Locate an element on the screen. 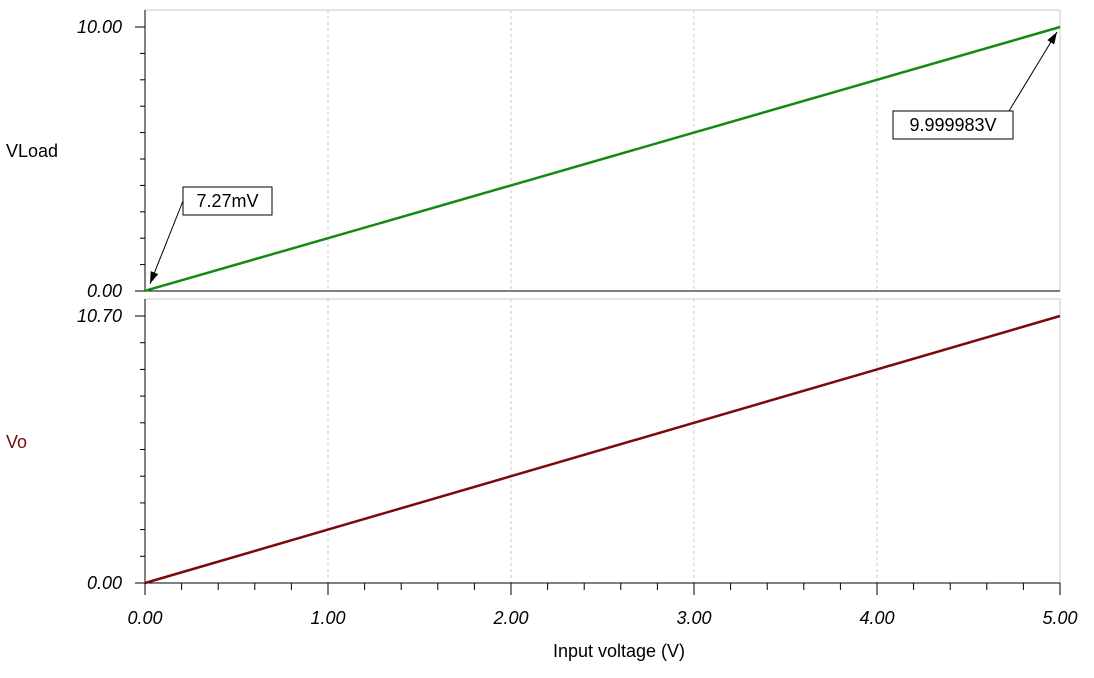  x-tick-label: 2.00 is located at coordinates (510, 618).